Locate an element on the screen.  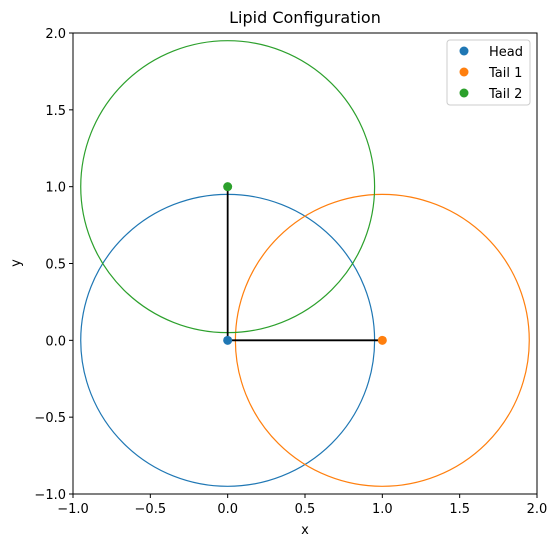
x-axis-label: x is located at coordinates (305, 530).